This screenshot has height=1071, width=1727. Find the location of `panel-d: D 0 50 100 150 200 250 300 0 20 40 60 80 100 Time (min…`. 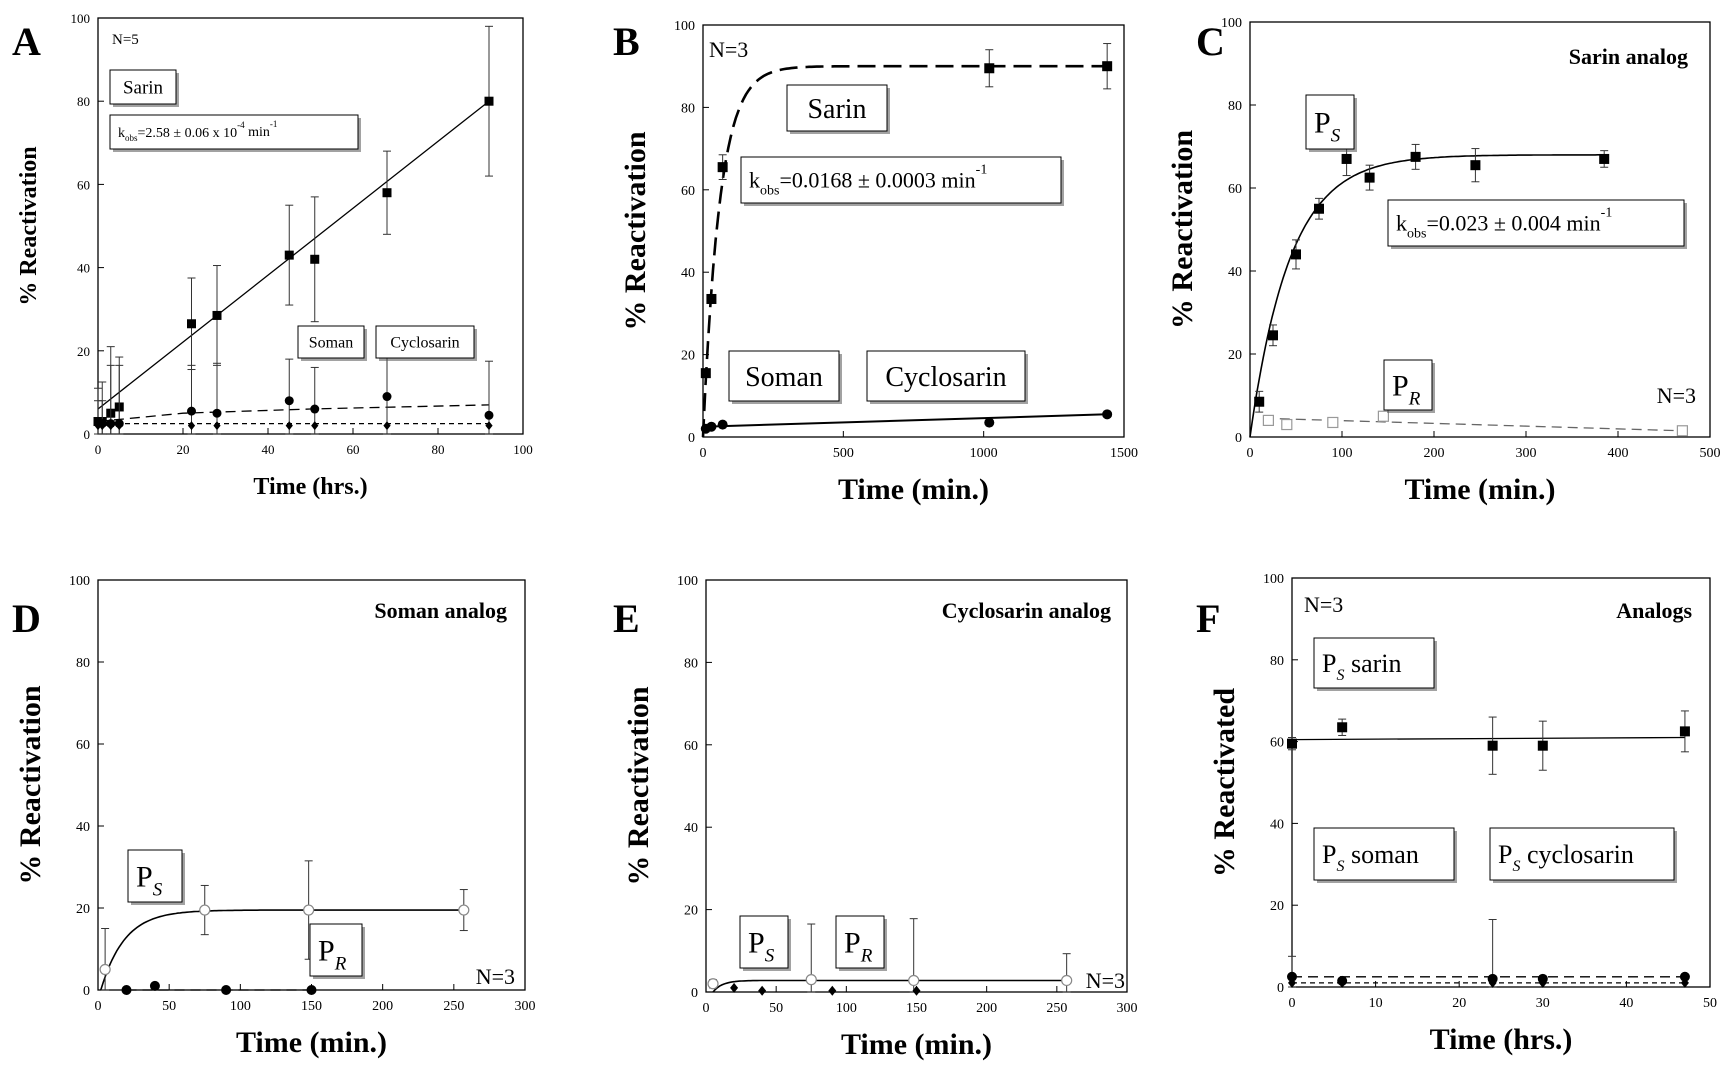

panel-d: D 0 50 100 150 200 250 300 0 20 40 60 80 100 Time (min… is located at coordinates (274, 816).